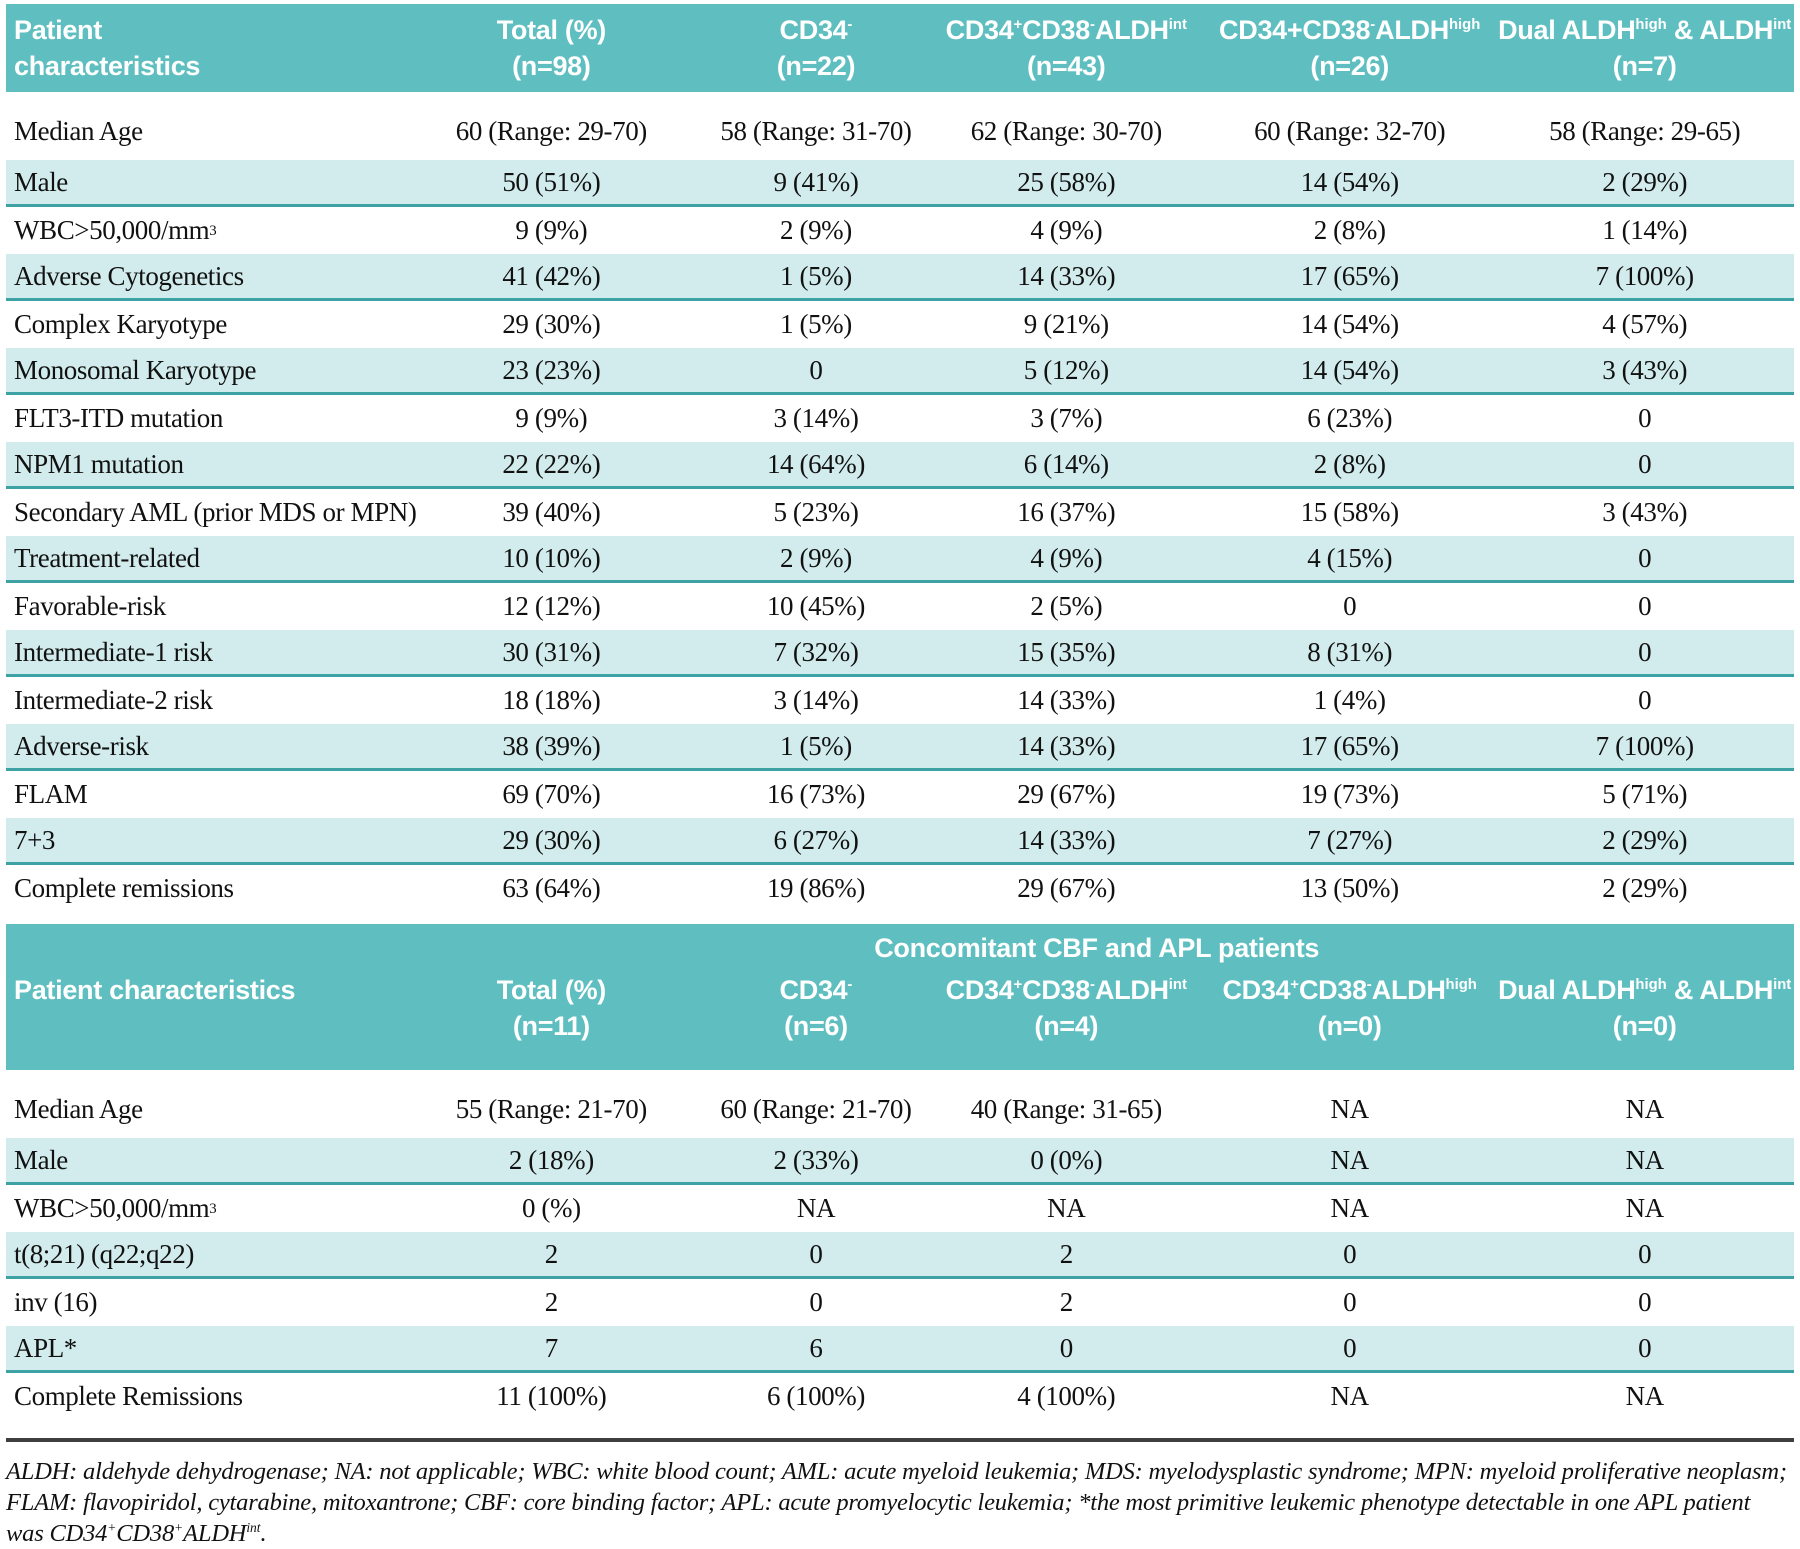  Describe the element at coordinates (1066, 1159) in the screenshot. I see `text-segment: 0 (0%)` at that location.